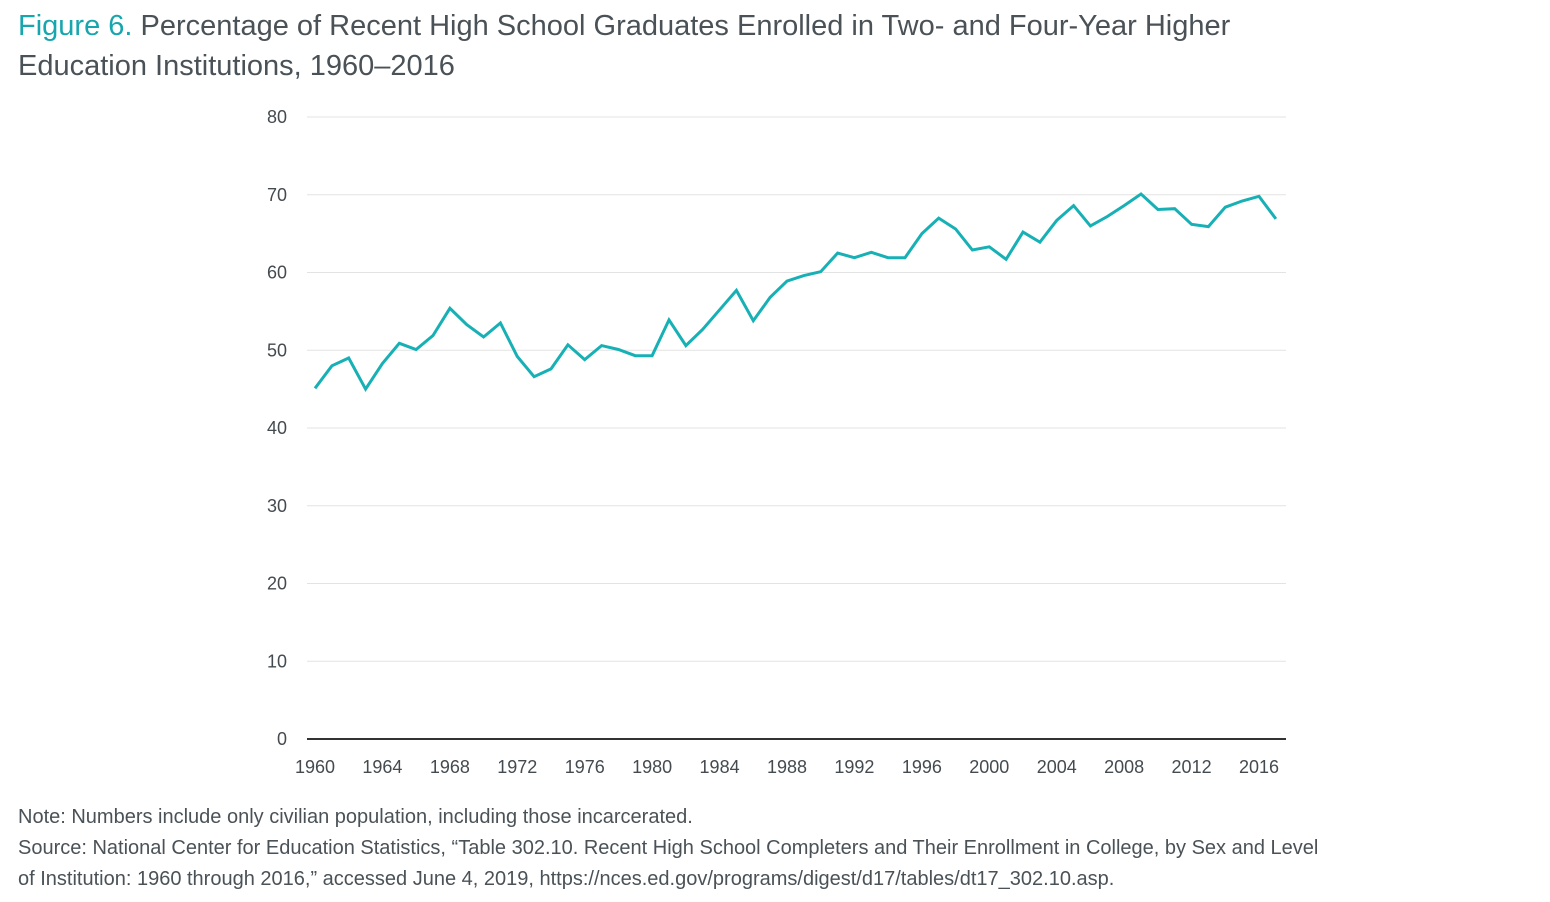 Image resolution: width=1550 pixels, height=902 pixels. What do you see at coordinates (1057, 767) in the screenshot?
I see `x-tick-label: 2004` at bounding box center [1057, 767].